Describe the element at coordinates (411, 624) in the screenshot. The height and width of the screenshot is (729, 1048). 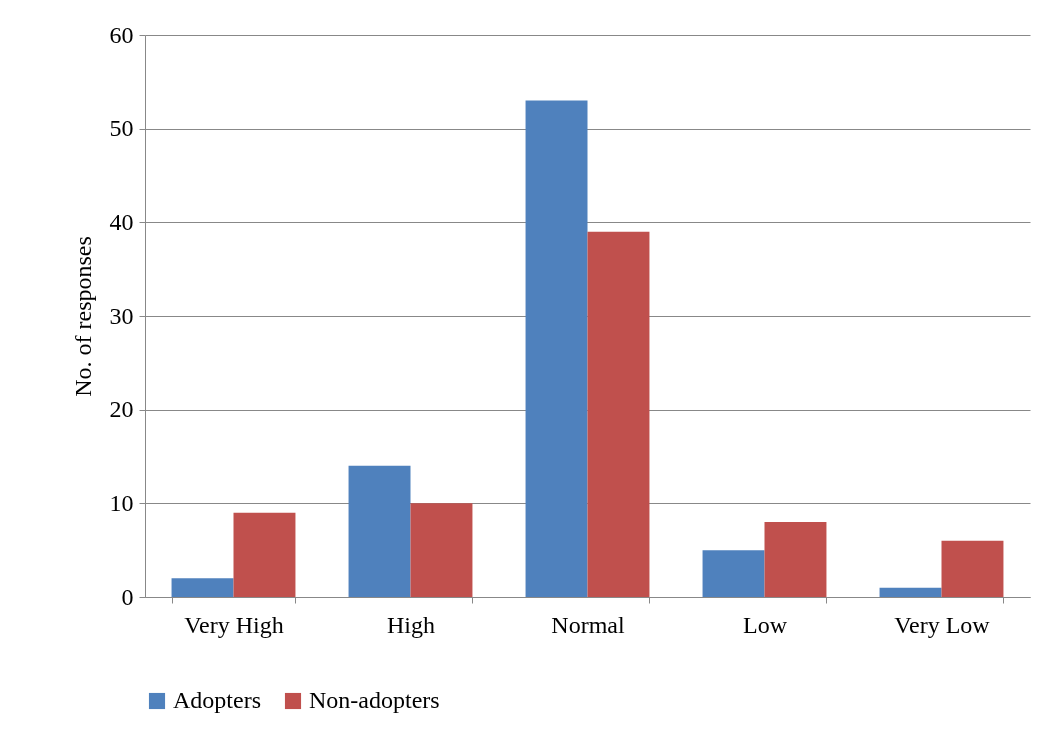
I see `x-tick-label: High` at that location.